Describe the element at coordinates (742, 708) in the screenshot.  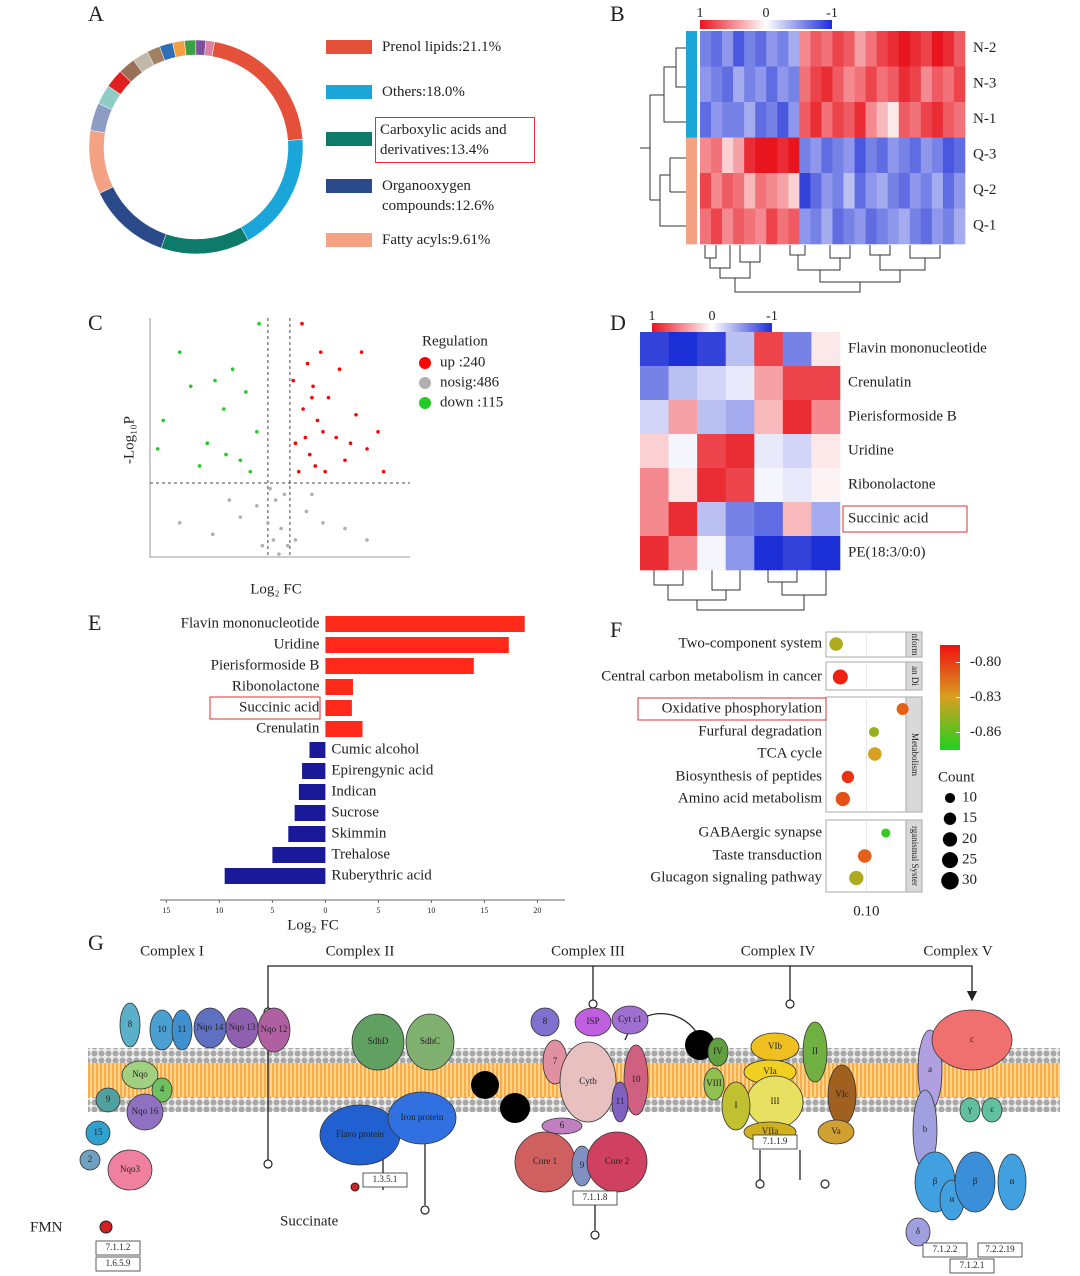
I see `category-label: Oxidative phosphorylation` at that location.